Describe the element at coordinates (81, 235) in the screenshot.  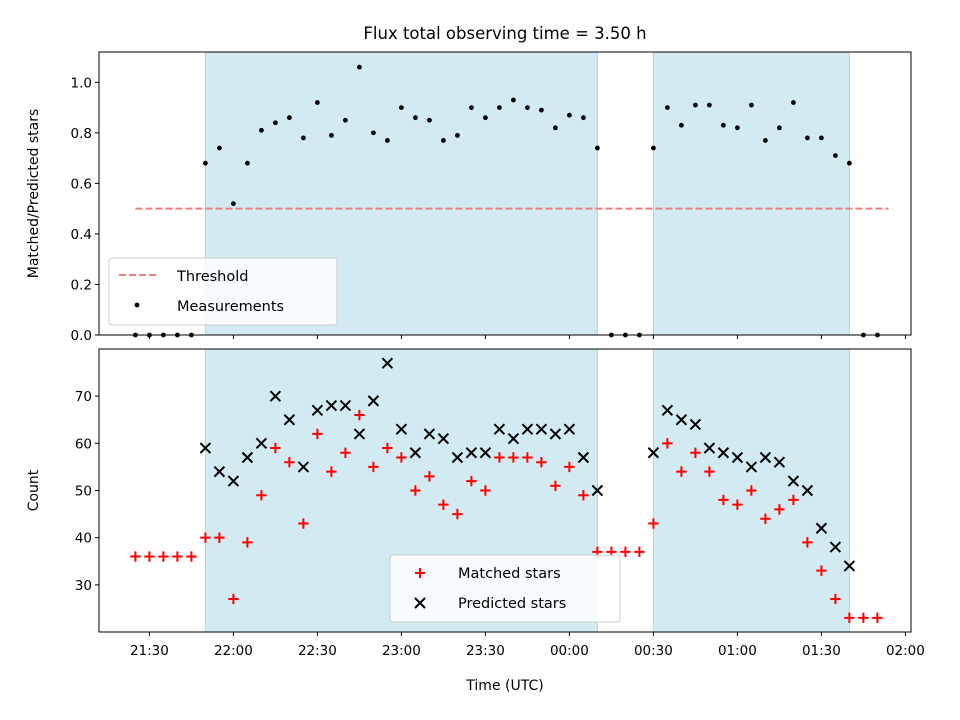
I see `y-tick-label: 0.4` at that location.